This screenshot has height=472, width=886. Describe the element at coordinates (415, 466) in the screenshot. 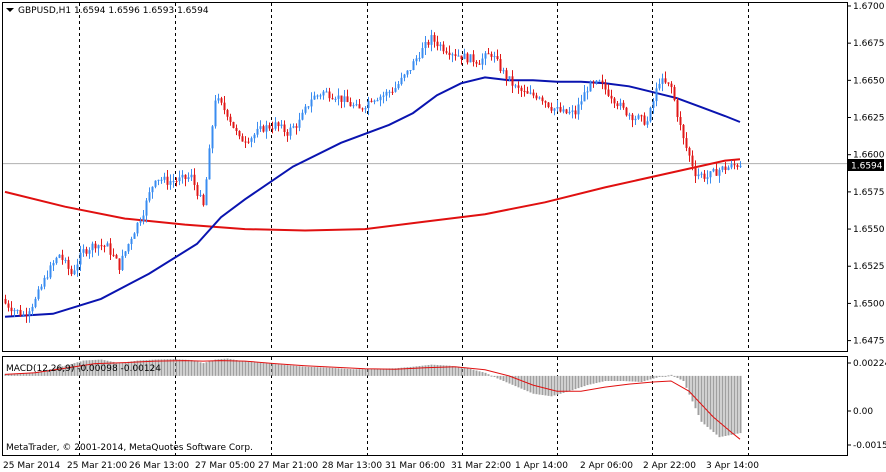

I see `time-tick-label: 31 Mar 06:00` at that location.